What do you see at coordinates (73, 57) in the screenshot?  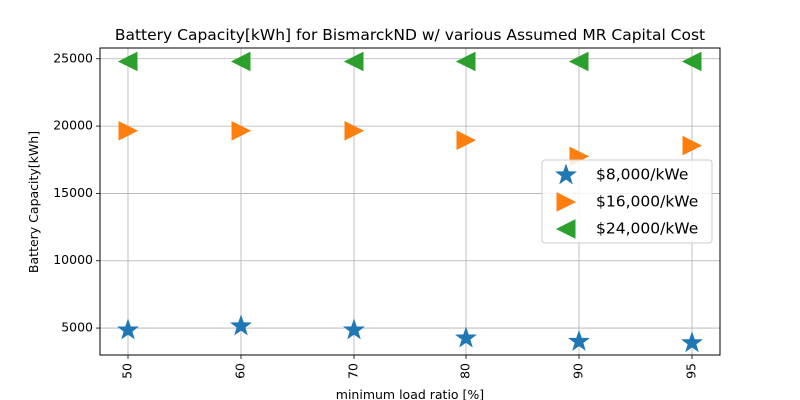 I see `y-tick-label: 25000` at bounding box center [73, 57].